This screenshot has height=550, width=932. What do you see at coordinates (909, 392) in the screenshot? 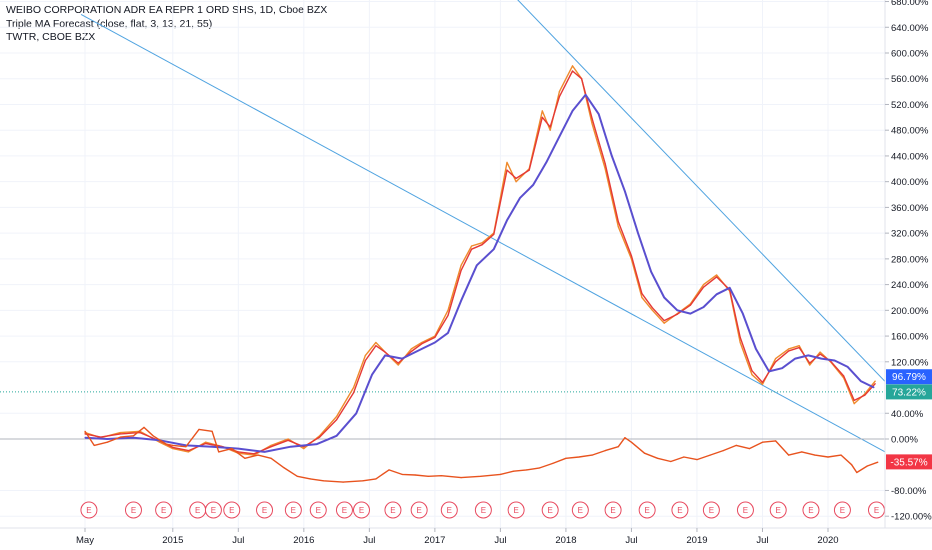
I see `last-value-label: 73.22%` at bounding box center [909, 392].